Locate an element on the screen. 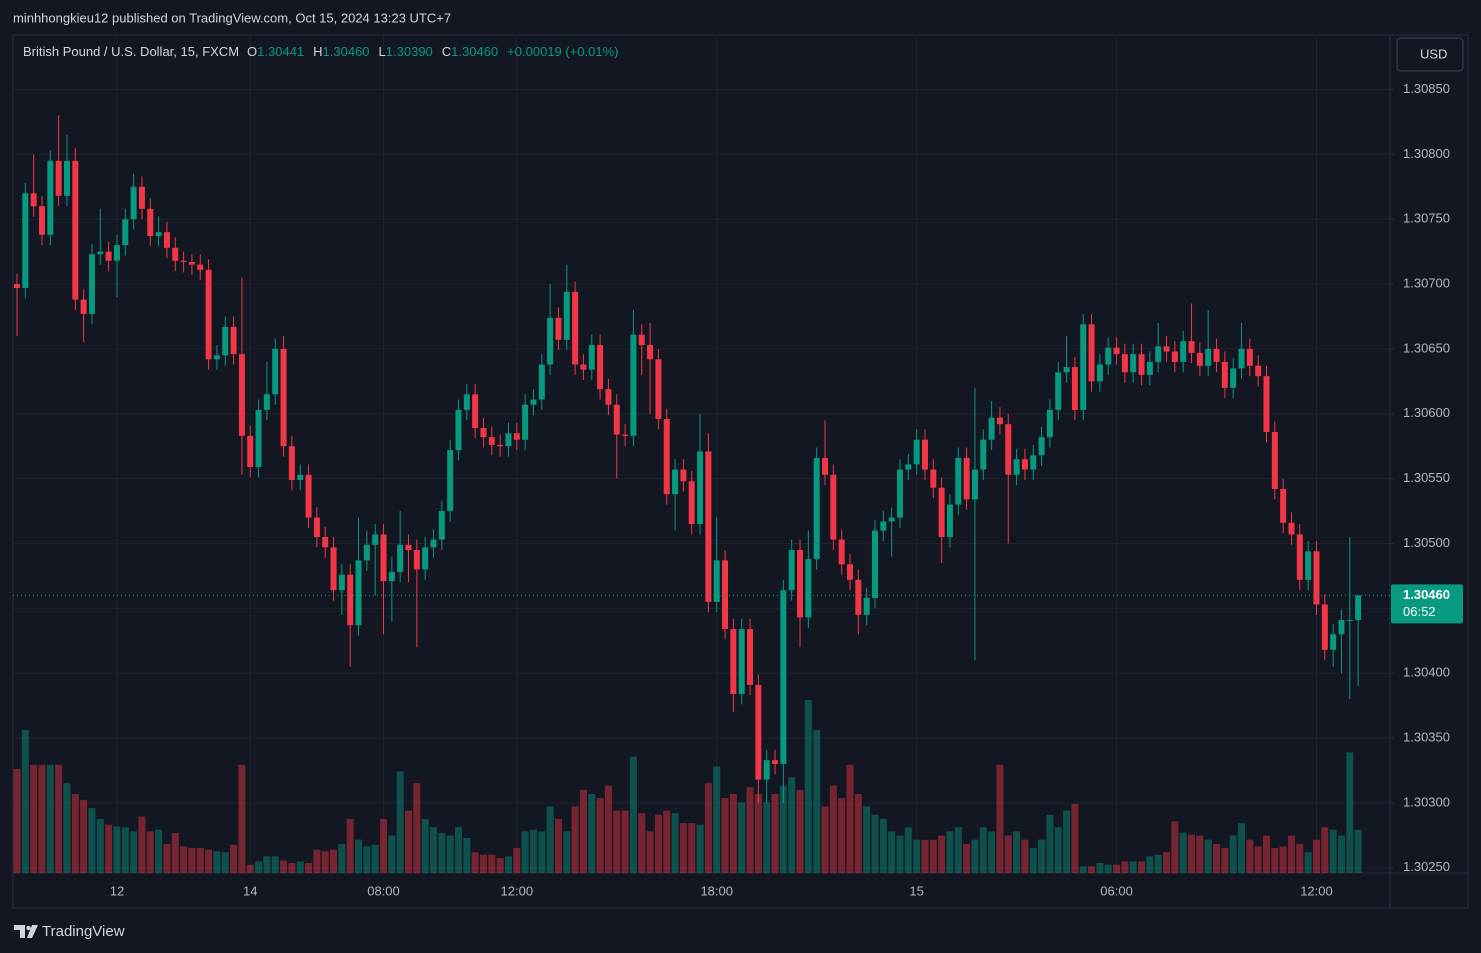  x-tick-label: 15 is located at coordinates (916, 890).